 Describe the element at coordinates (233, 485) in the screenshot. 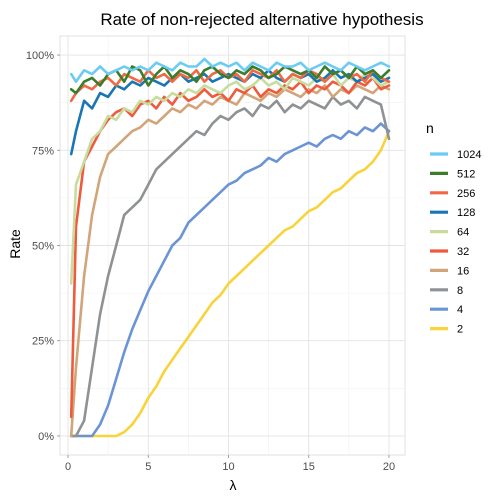

I see `x-axis-title: λ` at that location.